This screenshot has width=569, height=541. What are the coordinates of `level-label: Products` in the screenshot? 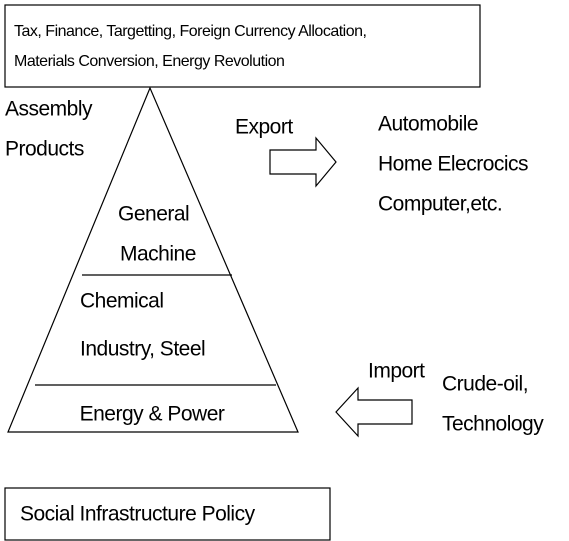 It's located at (44, 149).